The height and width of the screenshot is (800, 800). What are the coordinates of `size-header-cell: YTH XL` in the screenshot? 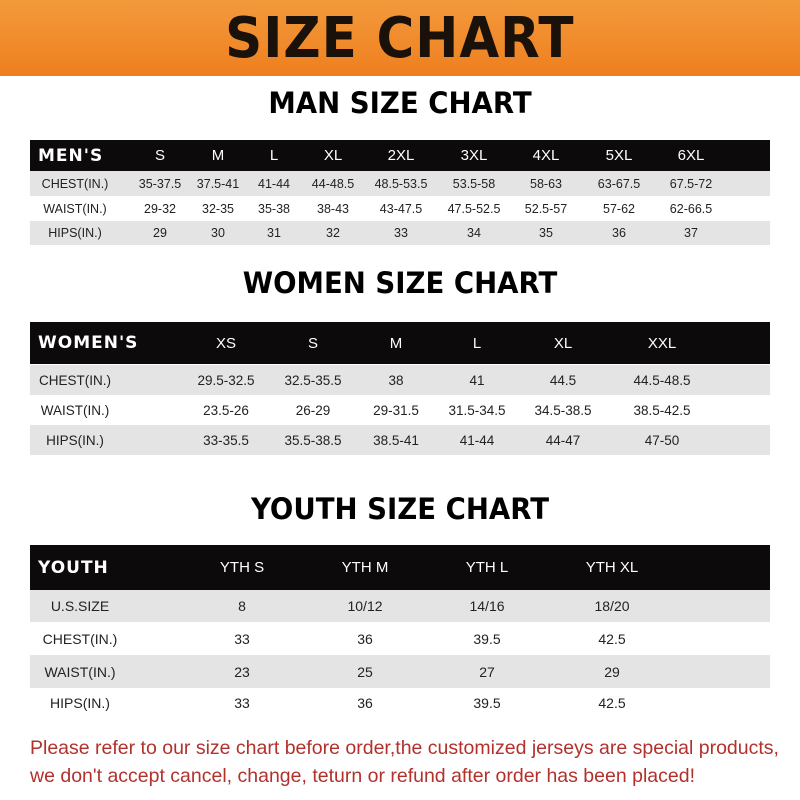 It's located at (612, 567).